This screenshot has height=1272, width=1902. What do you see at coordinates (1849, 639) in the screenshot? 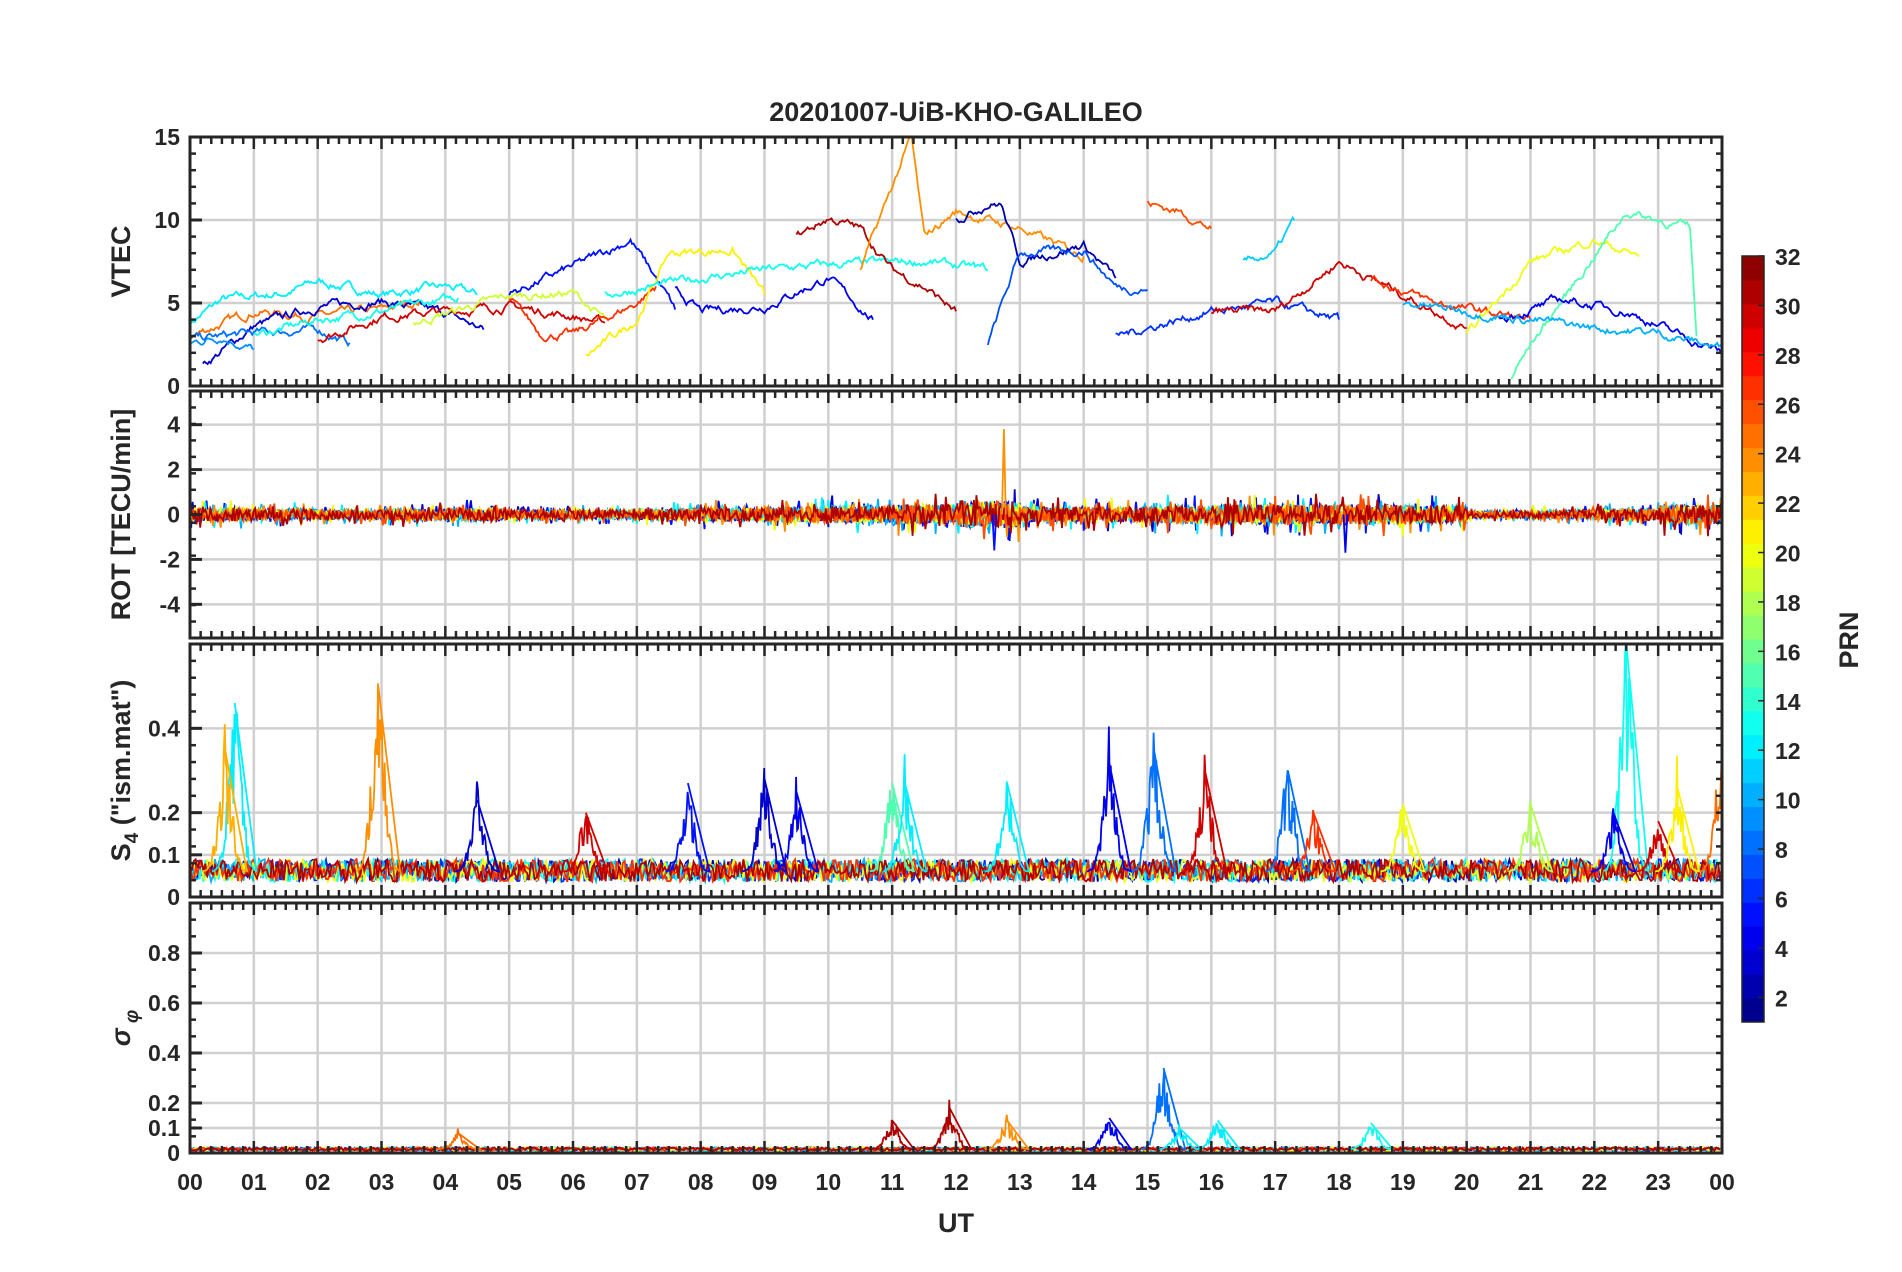
I see `colorbar-label: PRN` at bounding box center [1849, 639].